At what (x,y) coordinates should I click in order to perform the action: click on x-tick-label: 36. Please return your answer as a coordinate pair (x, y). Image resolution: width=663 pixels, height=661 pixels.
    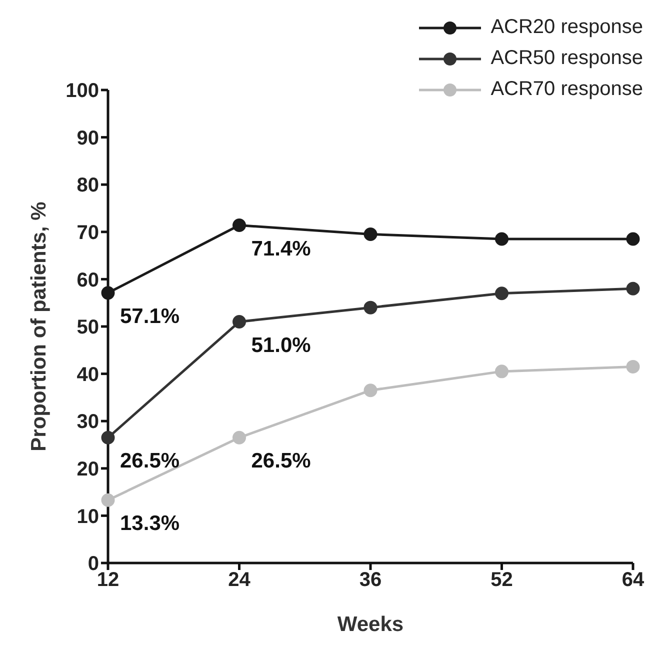
    Looking at the image, I should click on (370, 580).